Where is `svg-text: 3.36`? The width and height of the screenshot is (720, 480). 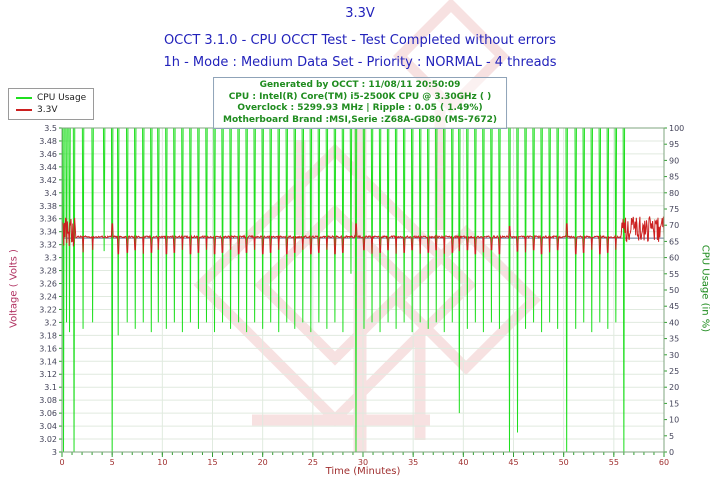 svg-text: 3.36 is located at coordinates (48, 219).